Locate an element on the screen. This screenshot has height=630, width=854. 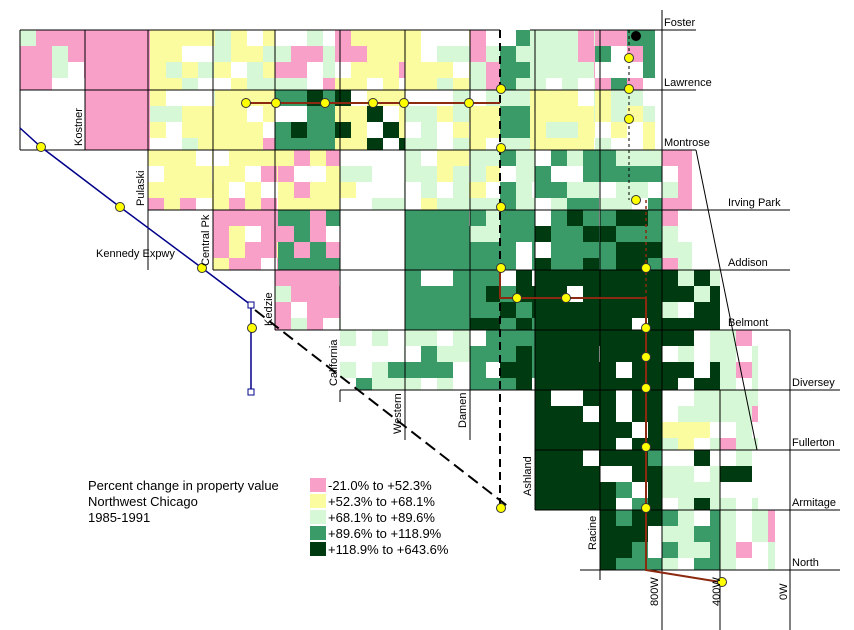
street-label-fullerton: Fullerton is located at coordinates (813, 443).